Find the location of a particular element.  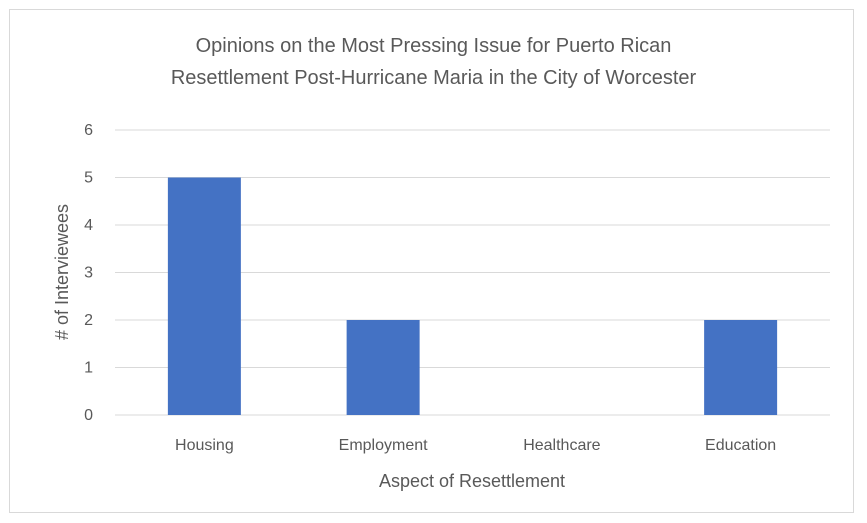

y-tick-label: 3 is located at coordinates (88, 273).